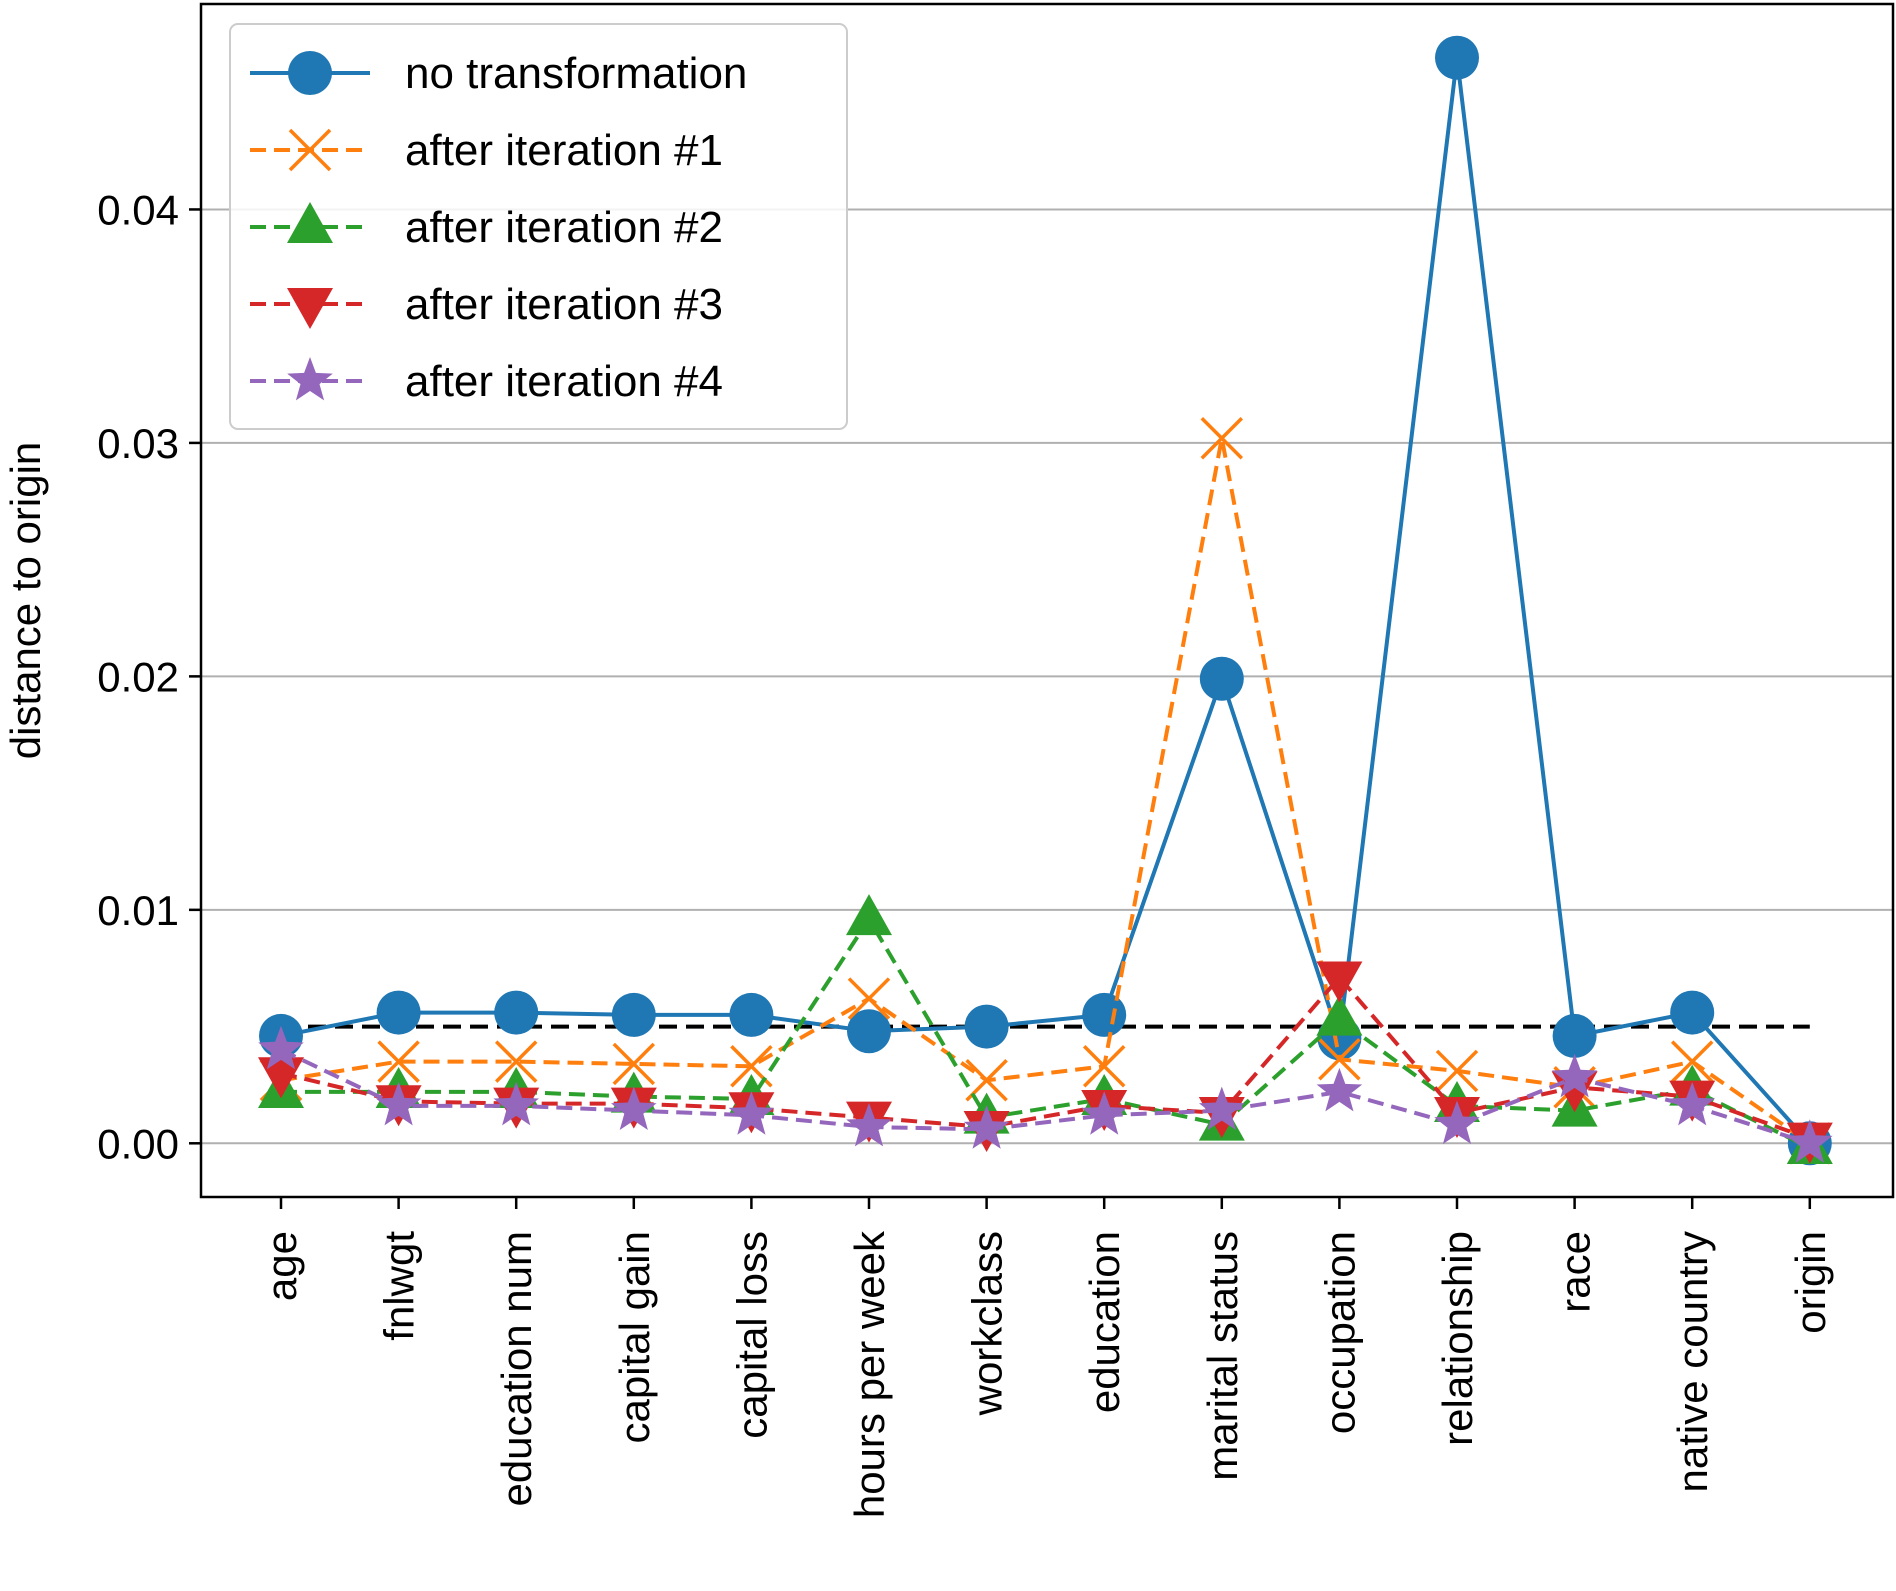  I want to click on y-axis: 0.00 0.01 0.02 0.03 0.04, so click(149, 676).